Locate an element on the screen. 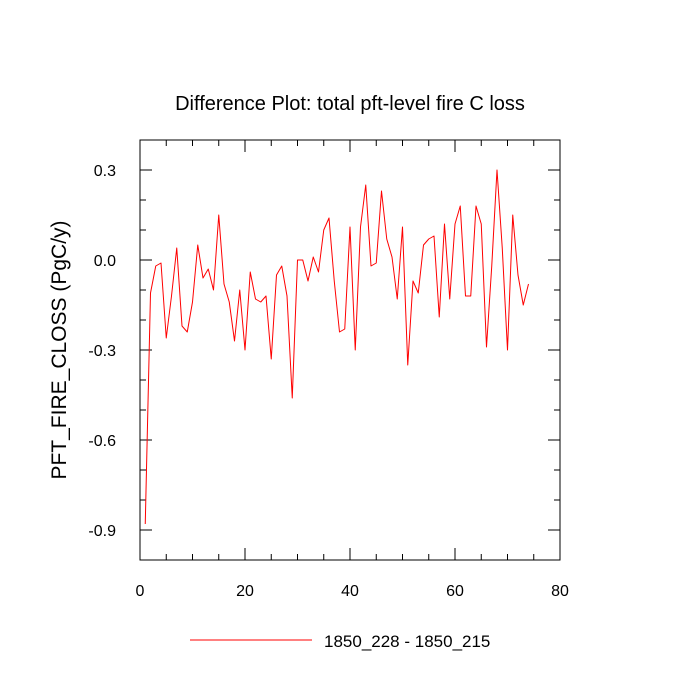  legend-label: 1850_228 - 1850_215 is located at coordinates (407, 641).